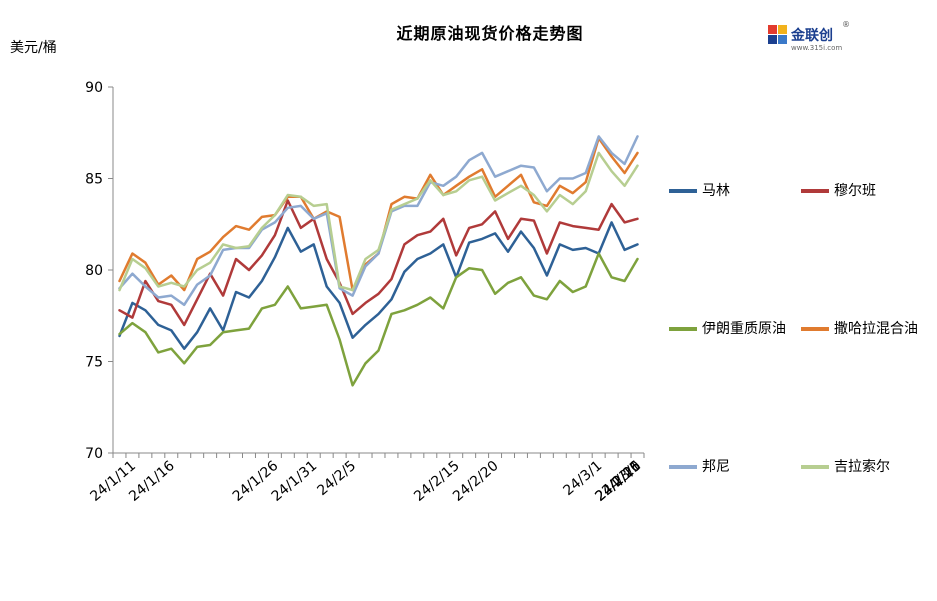  I want to click on logo-subtext: www.315i.com, so click(817, 48).